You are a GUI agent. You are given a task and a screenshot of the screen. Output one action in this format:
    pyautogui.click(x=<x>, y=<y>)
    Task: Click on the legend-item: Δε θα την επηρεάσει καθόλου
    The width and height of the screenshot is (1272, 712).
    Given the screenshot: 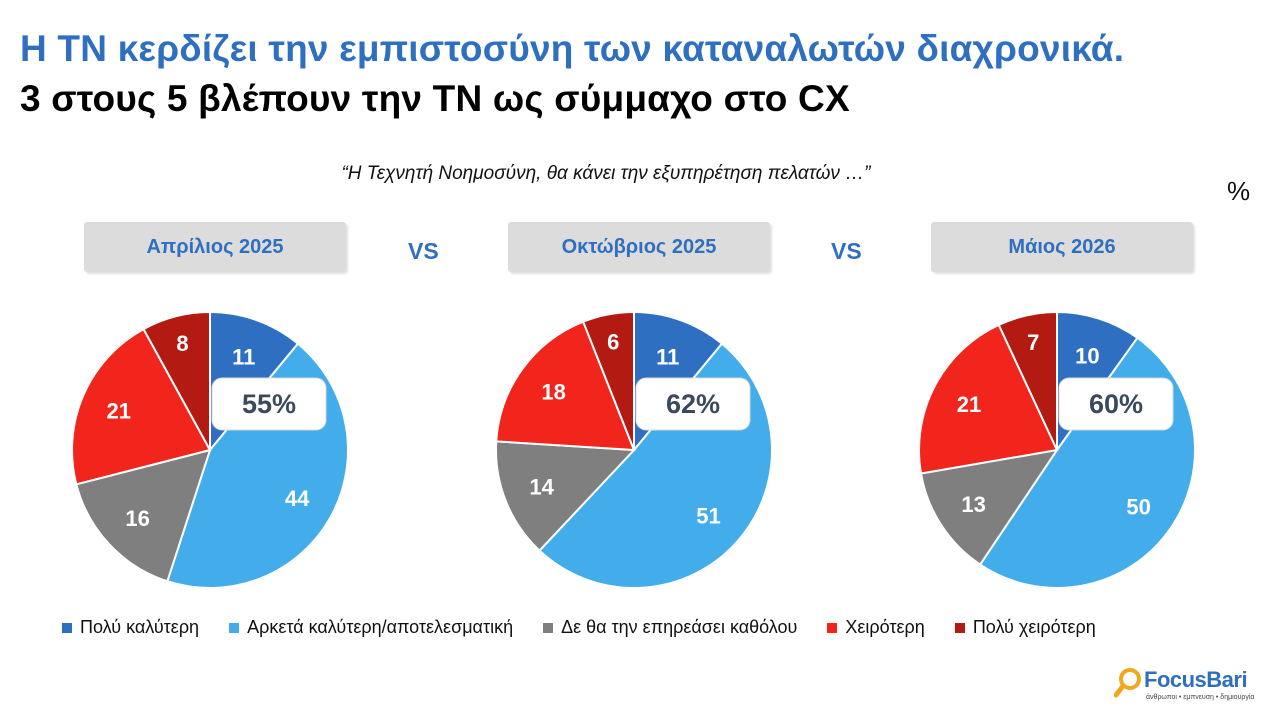 What is the action you would take?
    pyautogui.click(x=670, y=627)
    